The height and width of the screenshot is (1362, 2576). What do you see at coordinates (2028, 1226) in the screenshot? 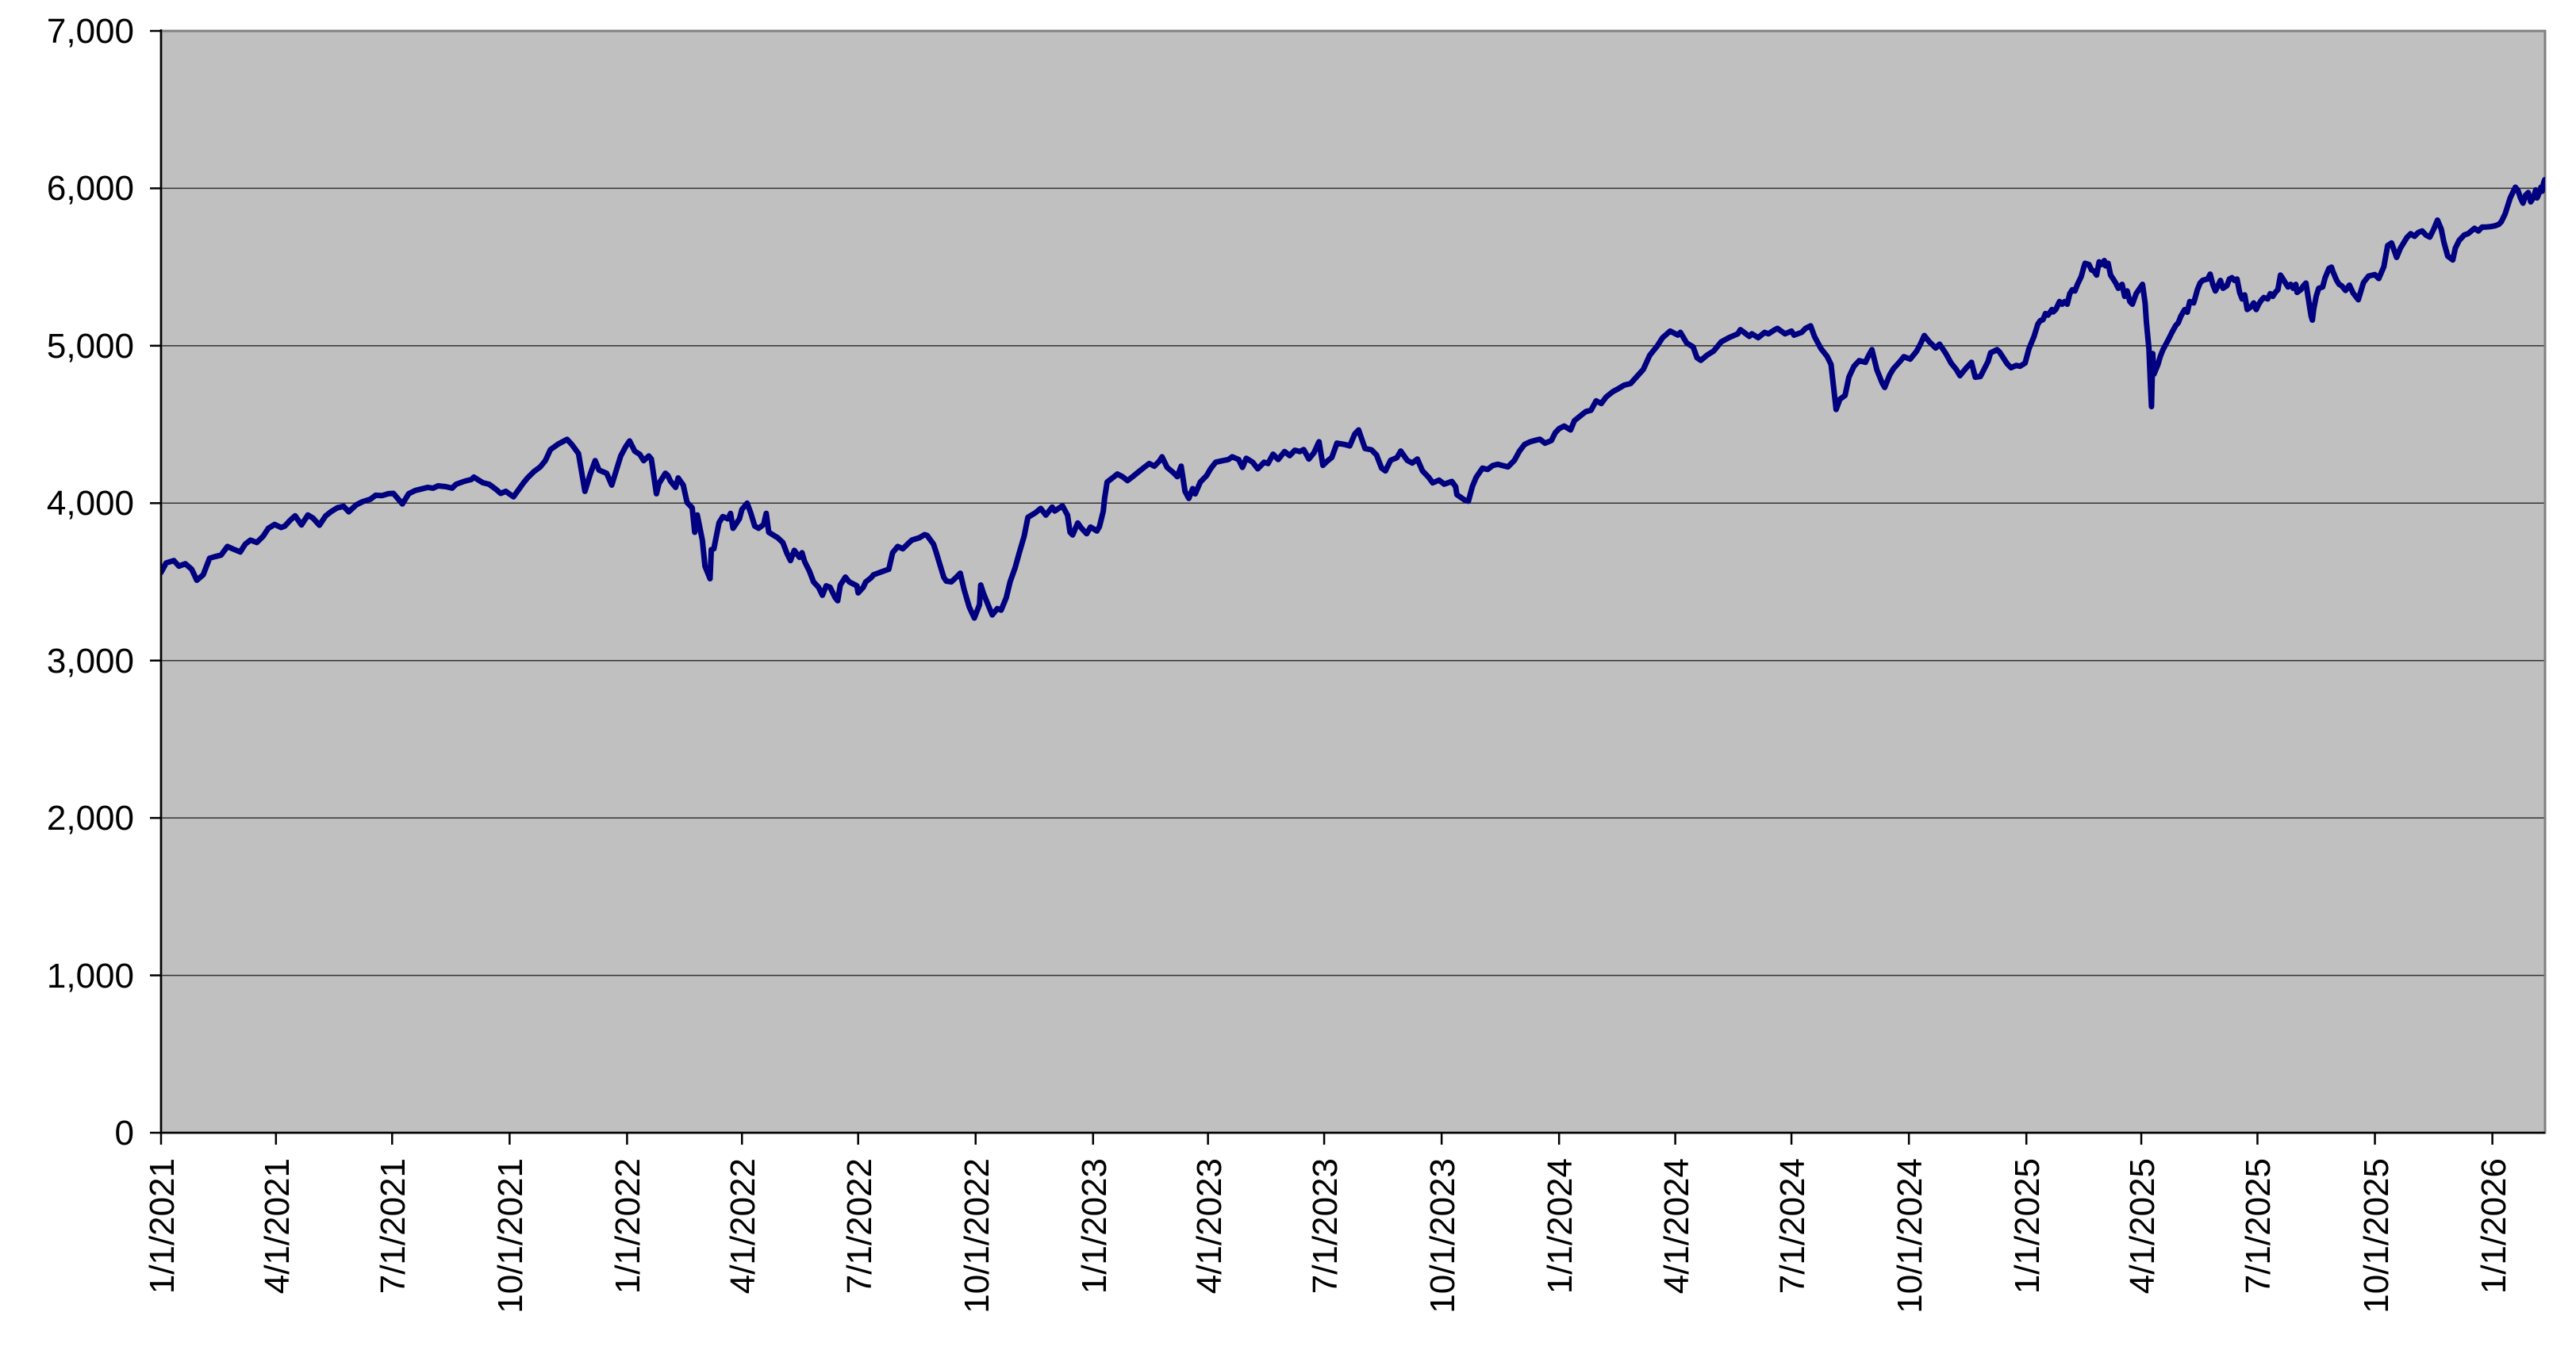
I see `x-axis-label-1-1-2025: 1/1/2025` at bounding box center [2028, 1226].